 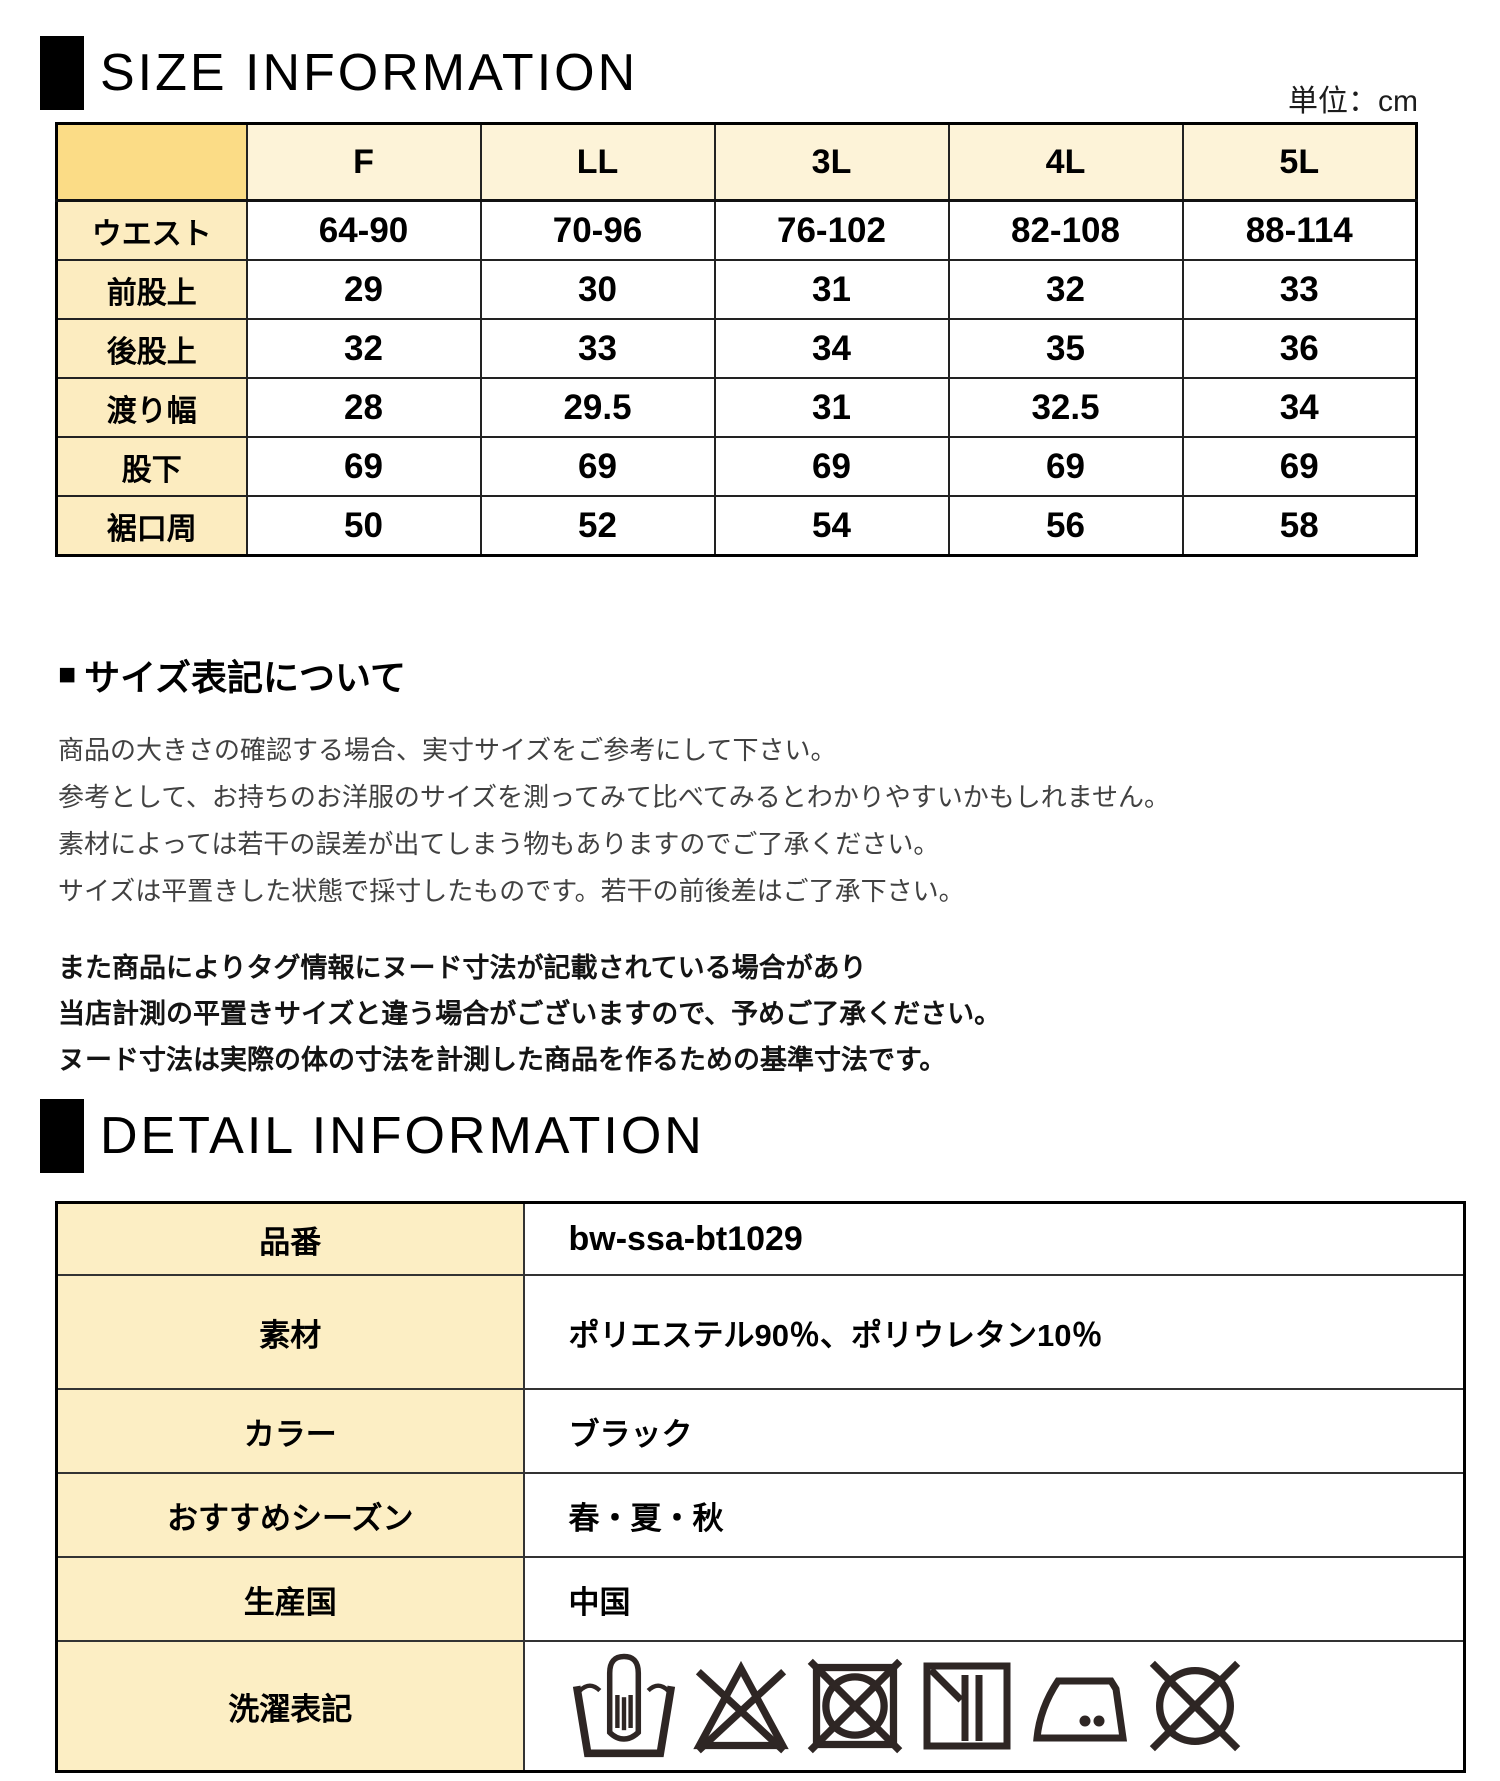 I want to click on size-row-label: 後股上, so click(x=151, y=348).